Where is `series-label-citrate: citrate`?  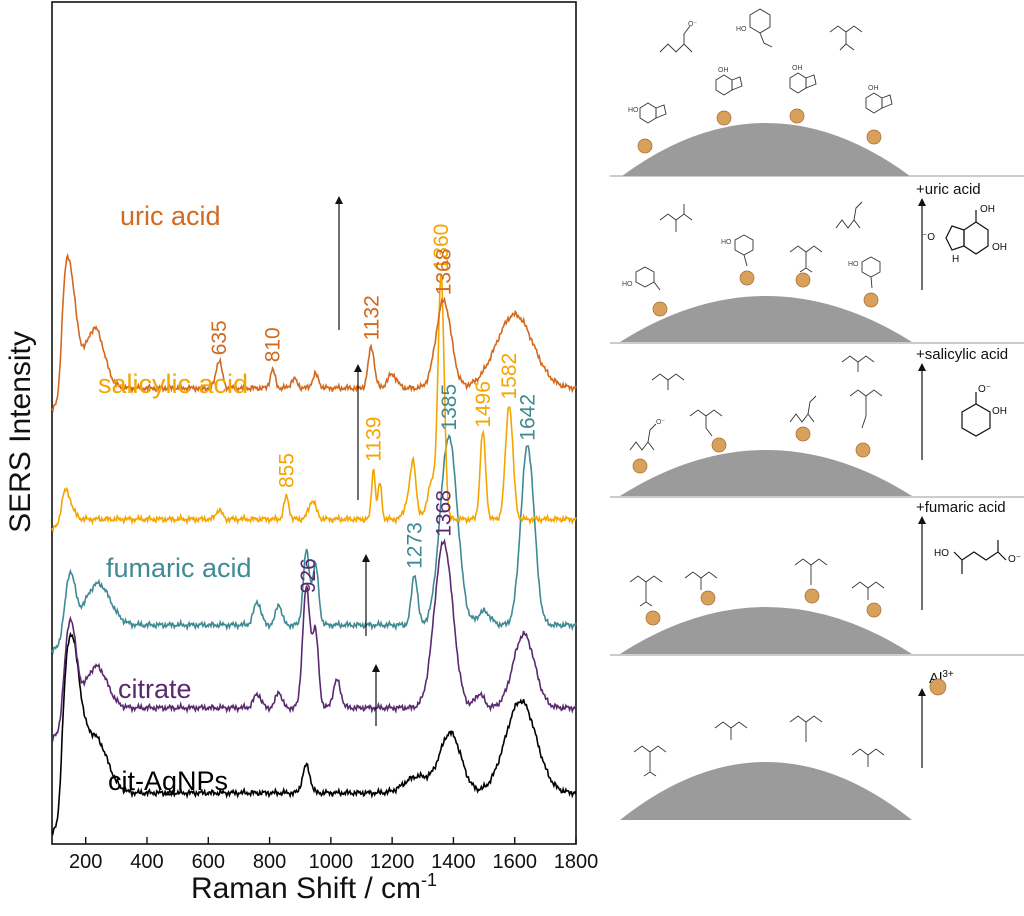 series-label-citrate: citrate is located at coordinates (155, 689).